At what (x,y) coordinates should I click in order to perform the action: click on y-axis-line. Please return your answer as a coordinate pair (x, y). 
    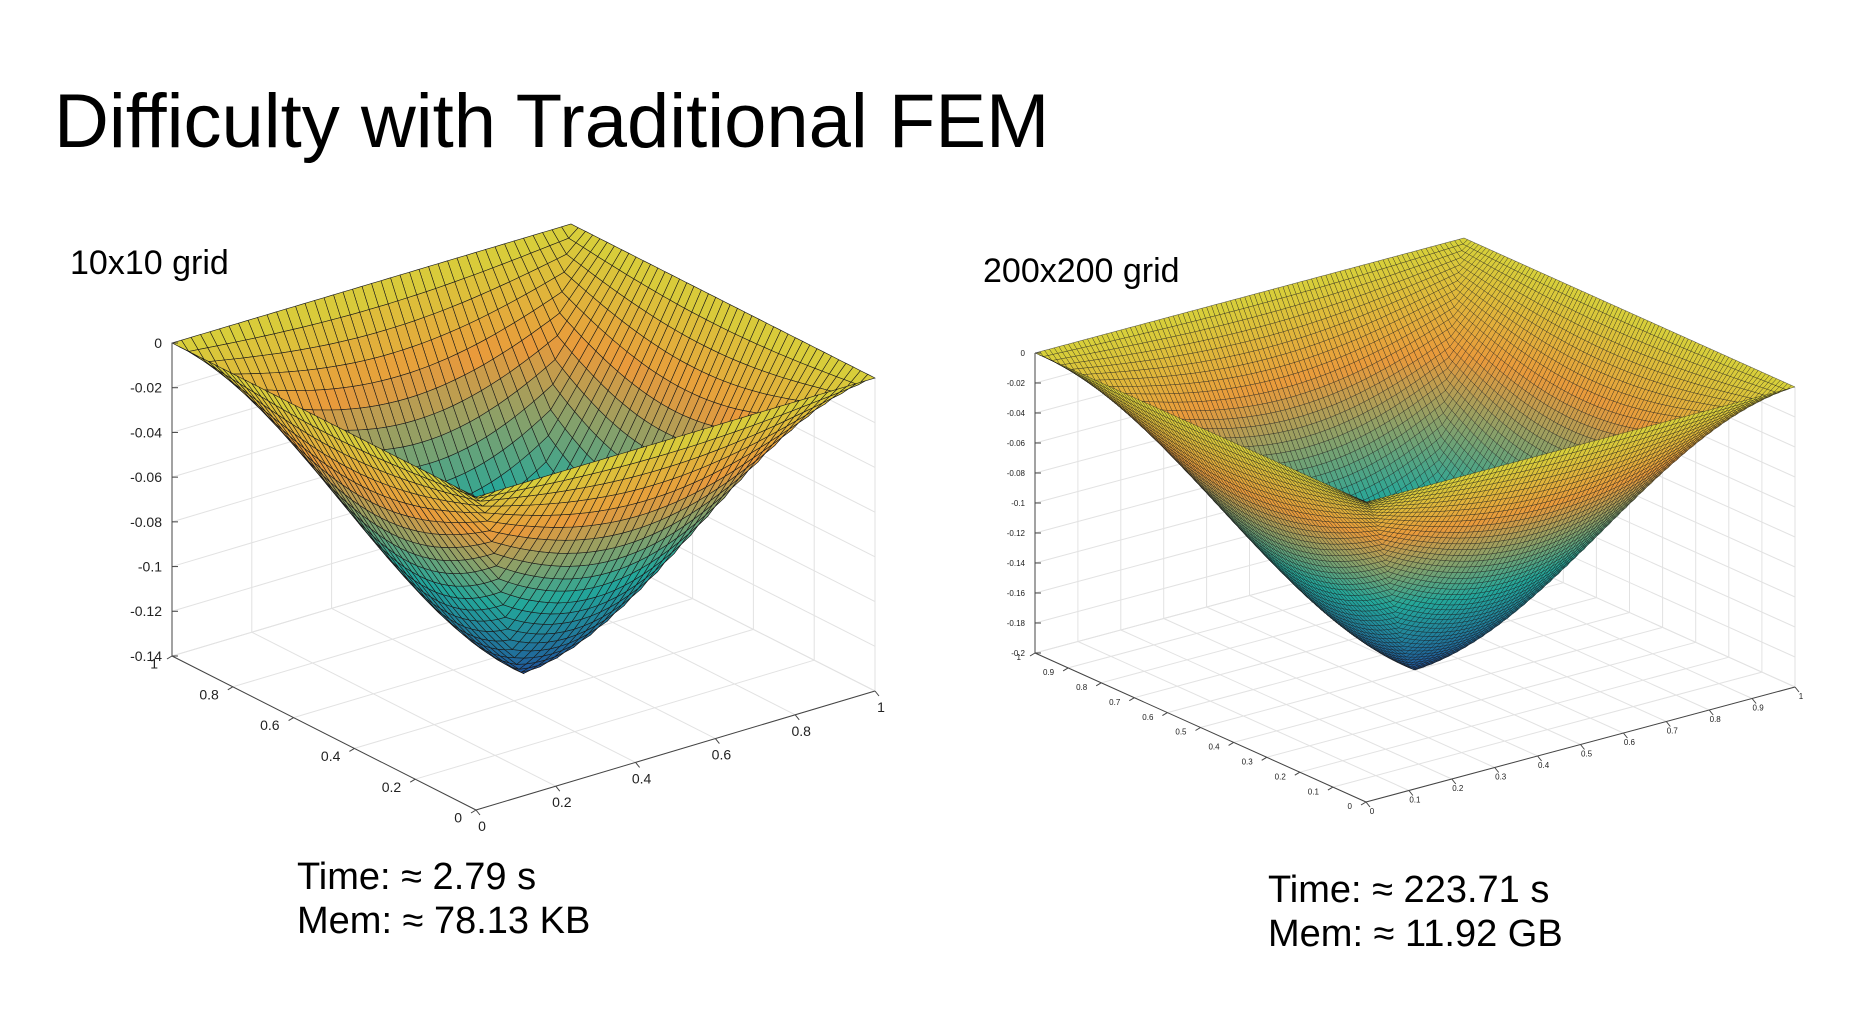
    Looking at the image, I should click on (324, 733).